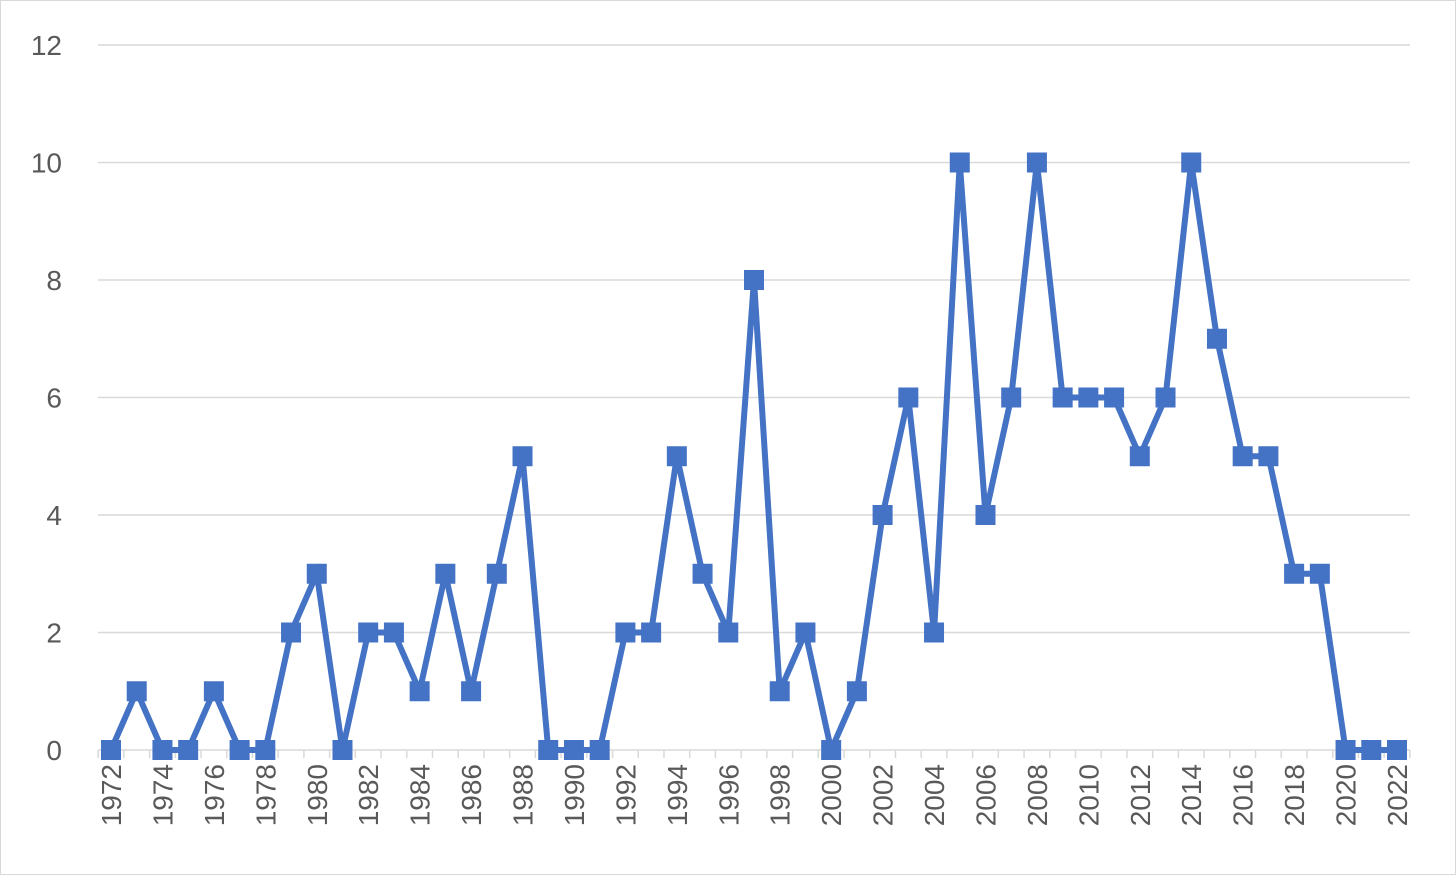 The image size is (1456, 875). Describe the element at coordinates (54, 280) in the screenshot. I see `y-tick-label: 8` at that location.